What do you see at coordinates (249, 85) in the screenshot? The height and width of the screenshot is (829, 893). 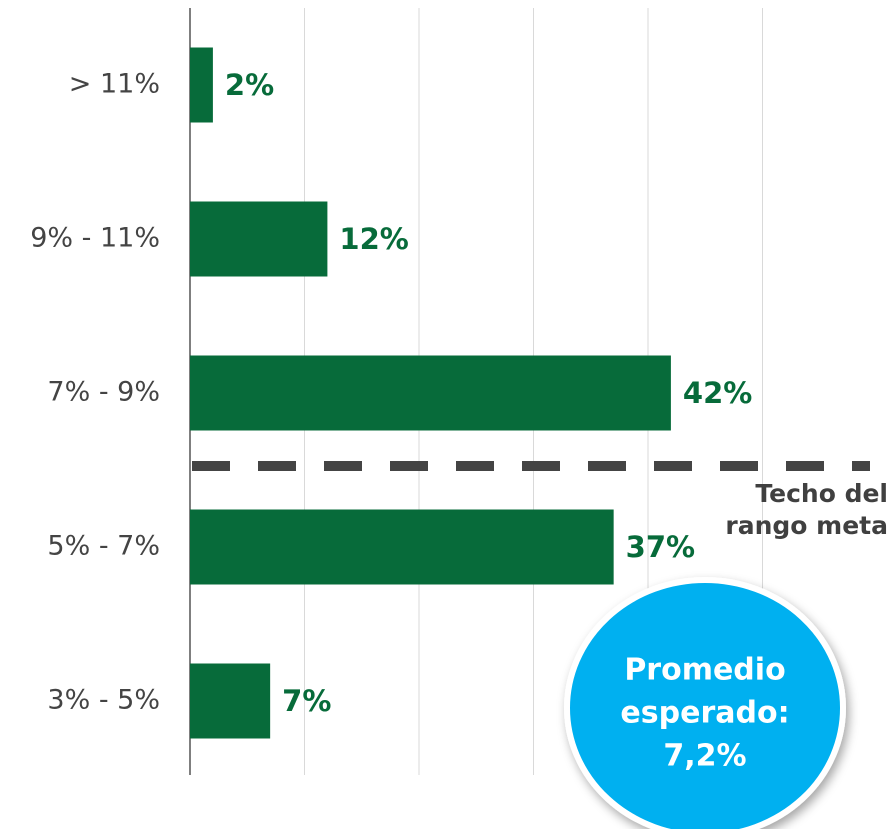 I see `value-label: 2%` at bounding box center [249, 85].